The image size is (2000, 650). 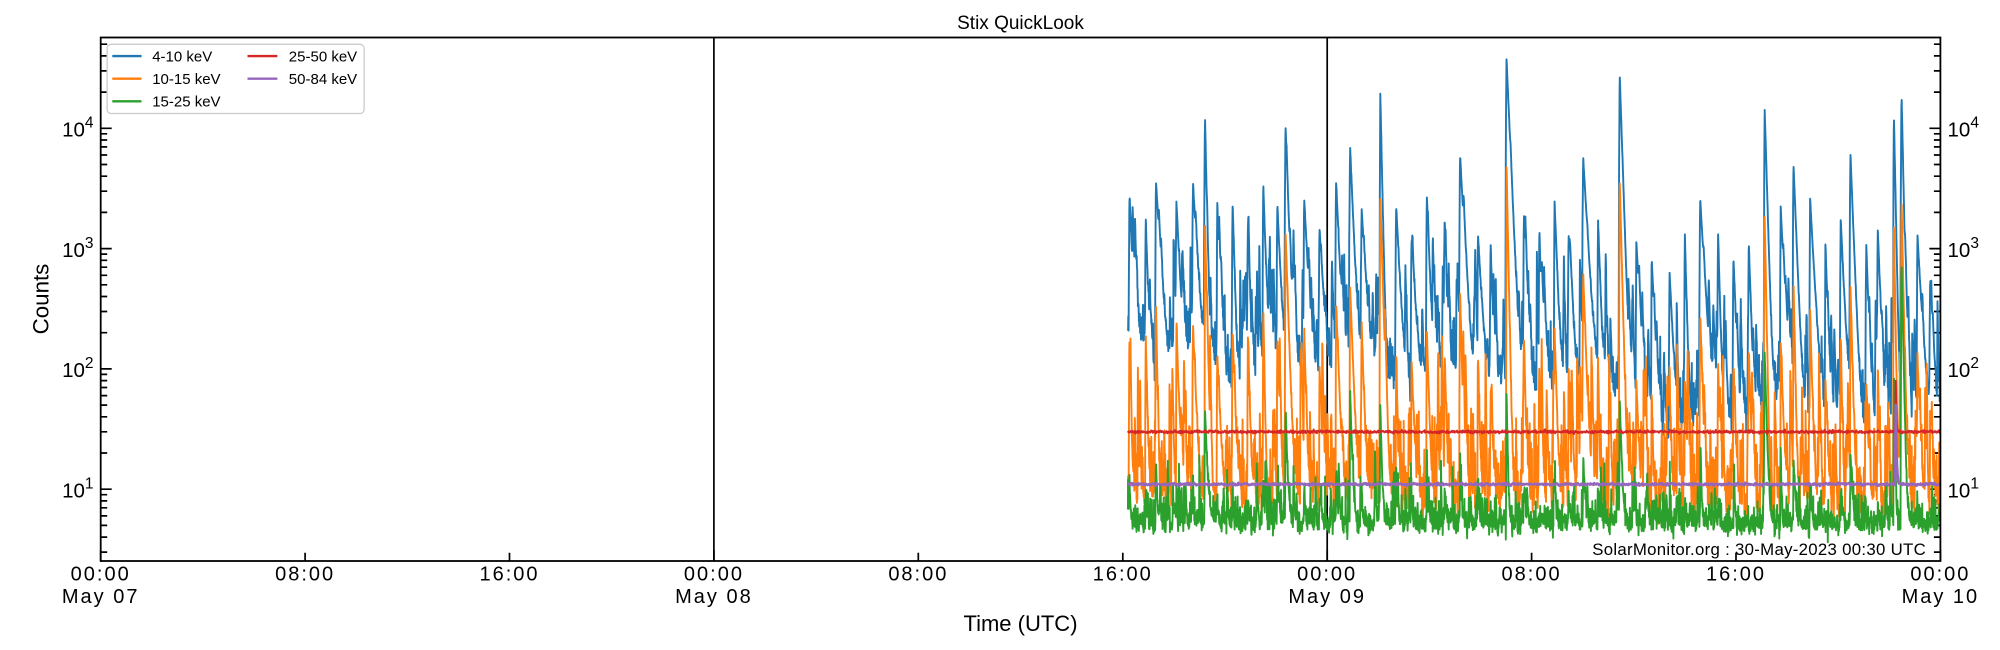 What do you see at coordinates (714, 597) in the screenshot?
I see `svg-text: May 08` at bounding box center [714, 597].